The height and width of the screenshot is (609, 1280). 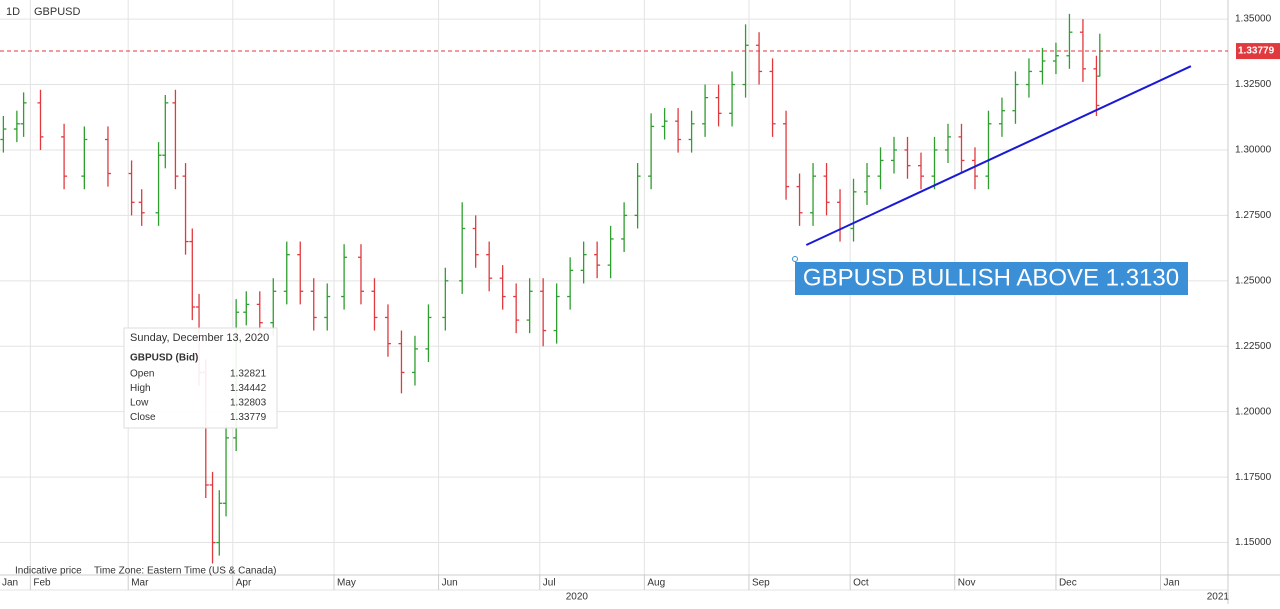 I want to click on anchor-dot, so click(x=795, y=259).